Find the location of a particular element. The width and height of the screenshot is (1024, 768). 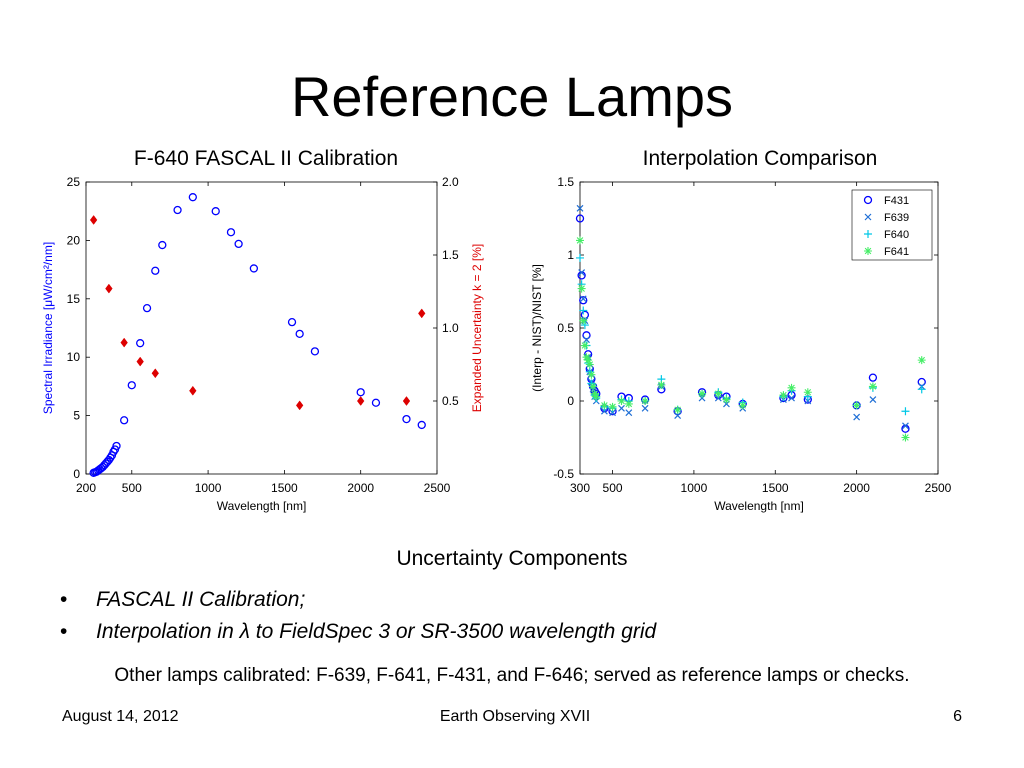

y-axis-label: (Interp - NIST)/NIST [%] is located at coordinates (537, 328).